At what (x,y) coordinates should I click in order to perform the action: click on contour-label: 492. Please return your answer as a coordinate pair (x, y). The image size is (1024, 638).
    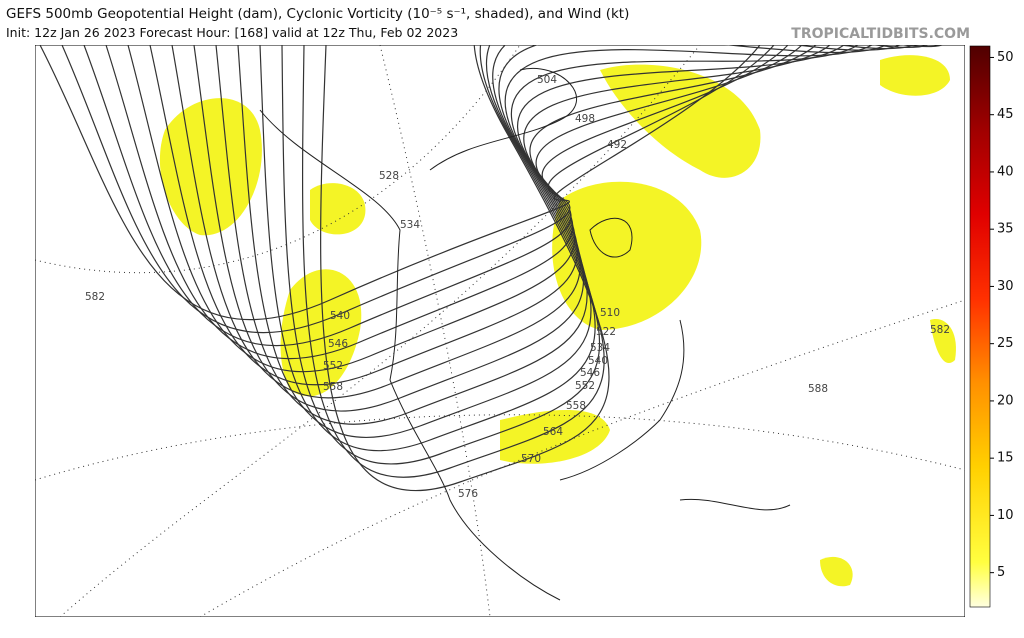
    Looking at the image, I should click on (617, 145).